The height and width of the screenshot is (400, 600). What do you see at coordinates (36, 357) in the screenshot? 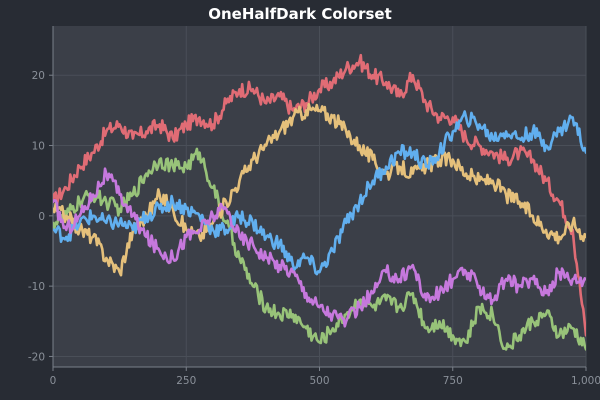
I see `y-tick-label: -20` at bounding box center [36, 357].